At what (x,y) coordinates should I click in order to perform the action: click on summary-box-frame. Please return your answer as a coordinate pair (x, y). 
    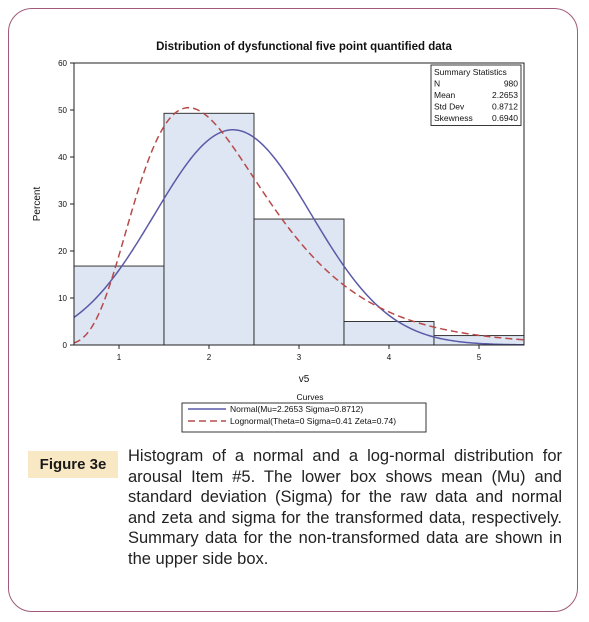
    Looking at the image, I should click on (476, 95).